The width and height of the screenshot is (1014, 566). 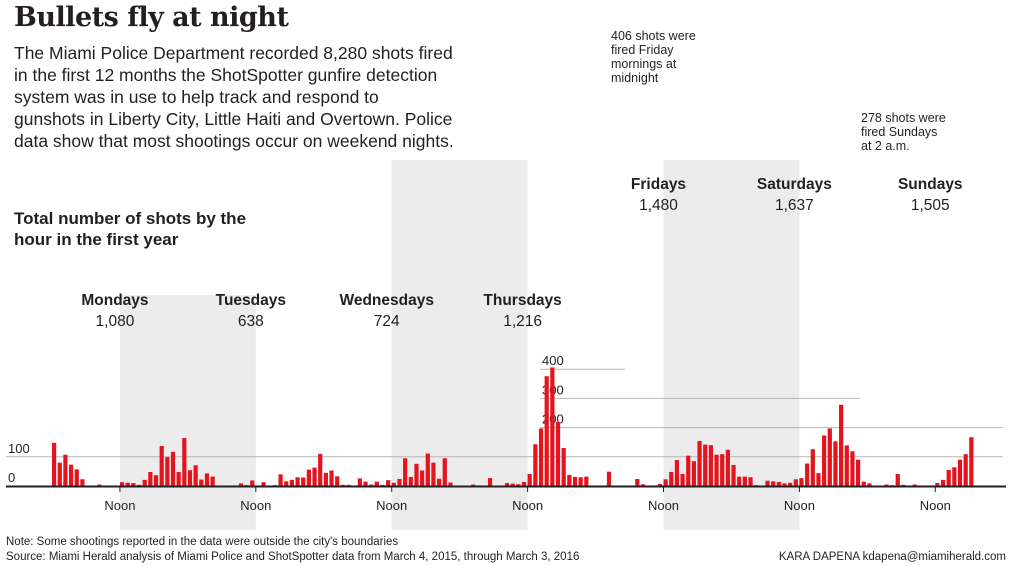 I want to click on bar-saturdays-h14, so click(x=812, y=467).